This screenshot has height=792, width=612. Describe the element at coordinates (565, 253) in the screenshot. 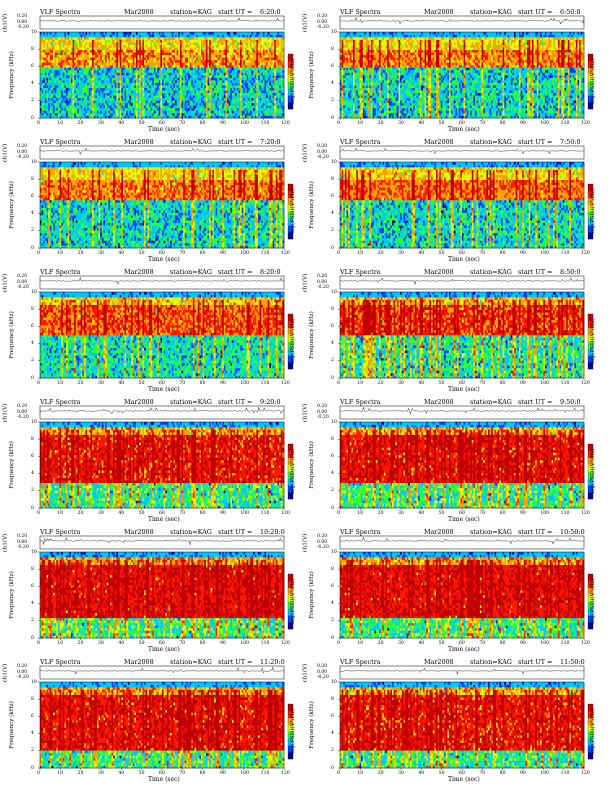

I see `time-tick-label: 110` at that location.